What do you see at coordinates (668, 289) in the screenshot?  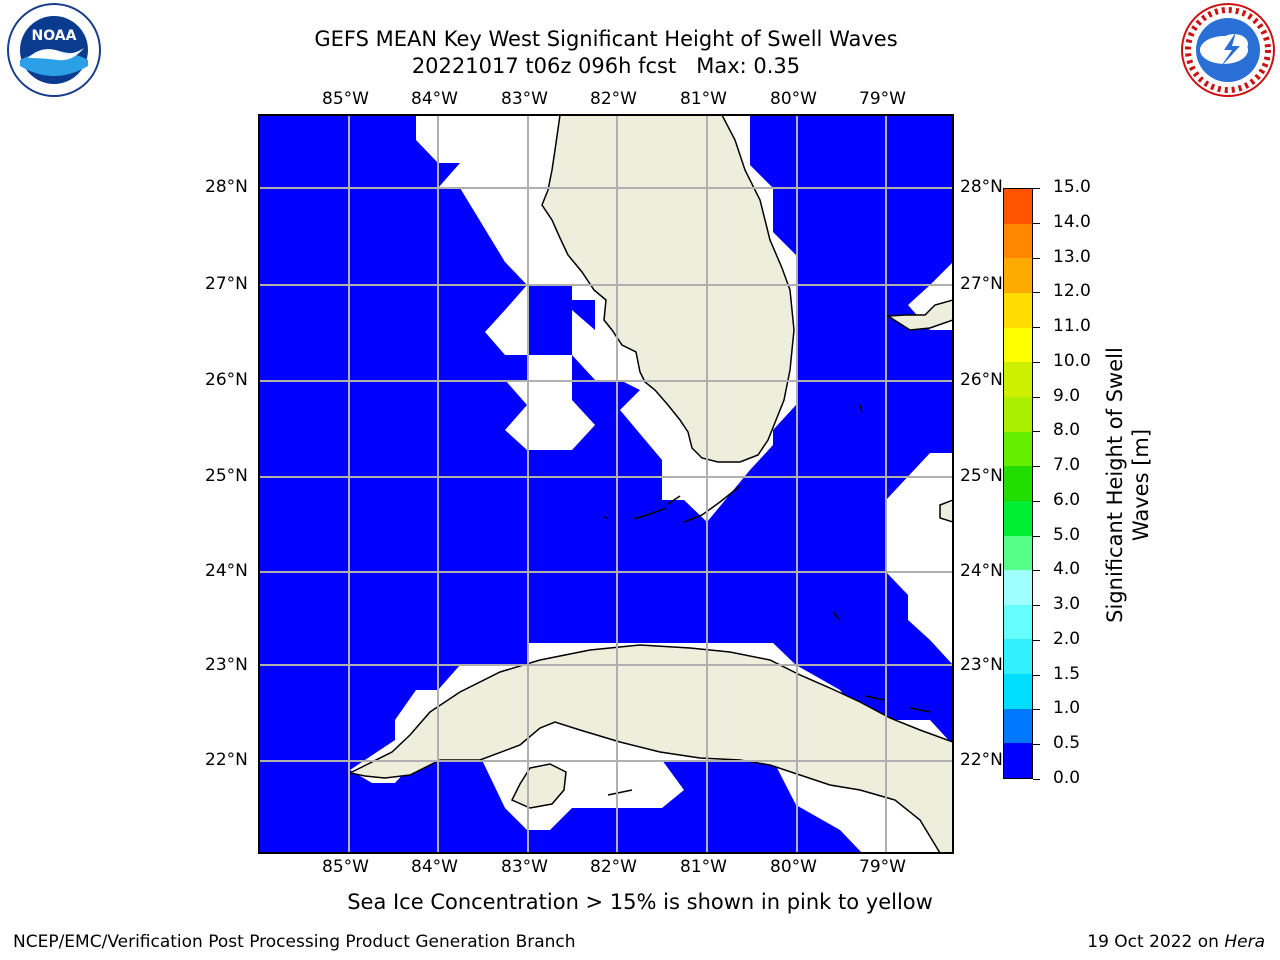 I see `florida-peninsula` at bounding box center [668, 289].